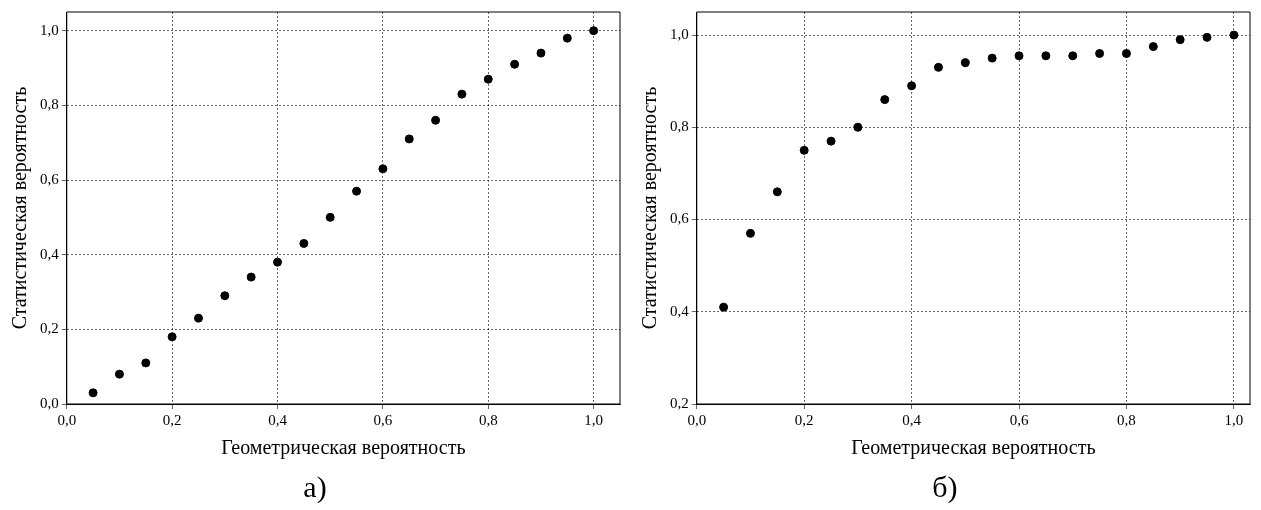 The width and height of the screenshot is (1261, 510). Describe the element at coordinates (945, 487) in the screenshot. I see `text: б)` at that location.